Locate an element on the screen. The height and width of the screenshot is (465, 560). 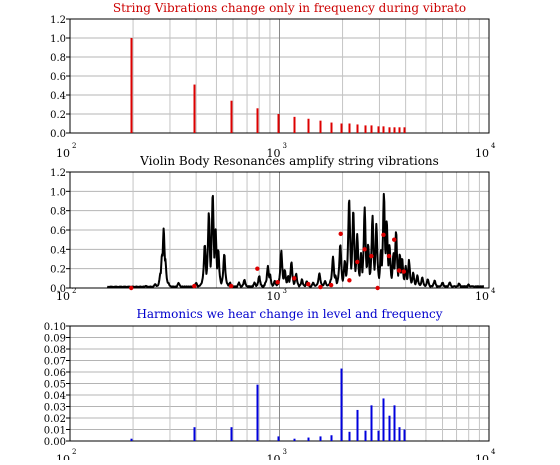
y-tick-label: 0.04 is located at coordinates (55, 396).